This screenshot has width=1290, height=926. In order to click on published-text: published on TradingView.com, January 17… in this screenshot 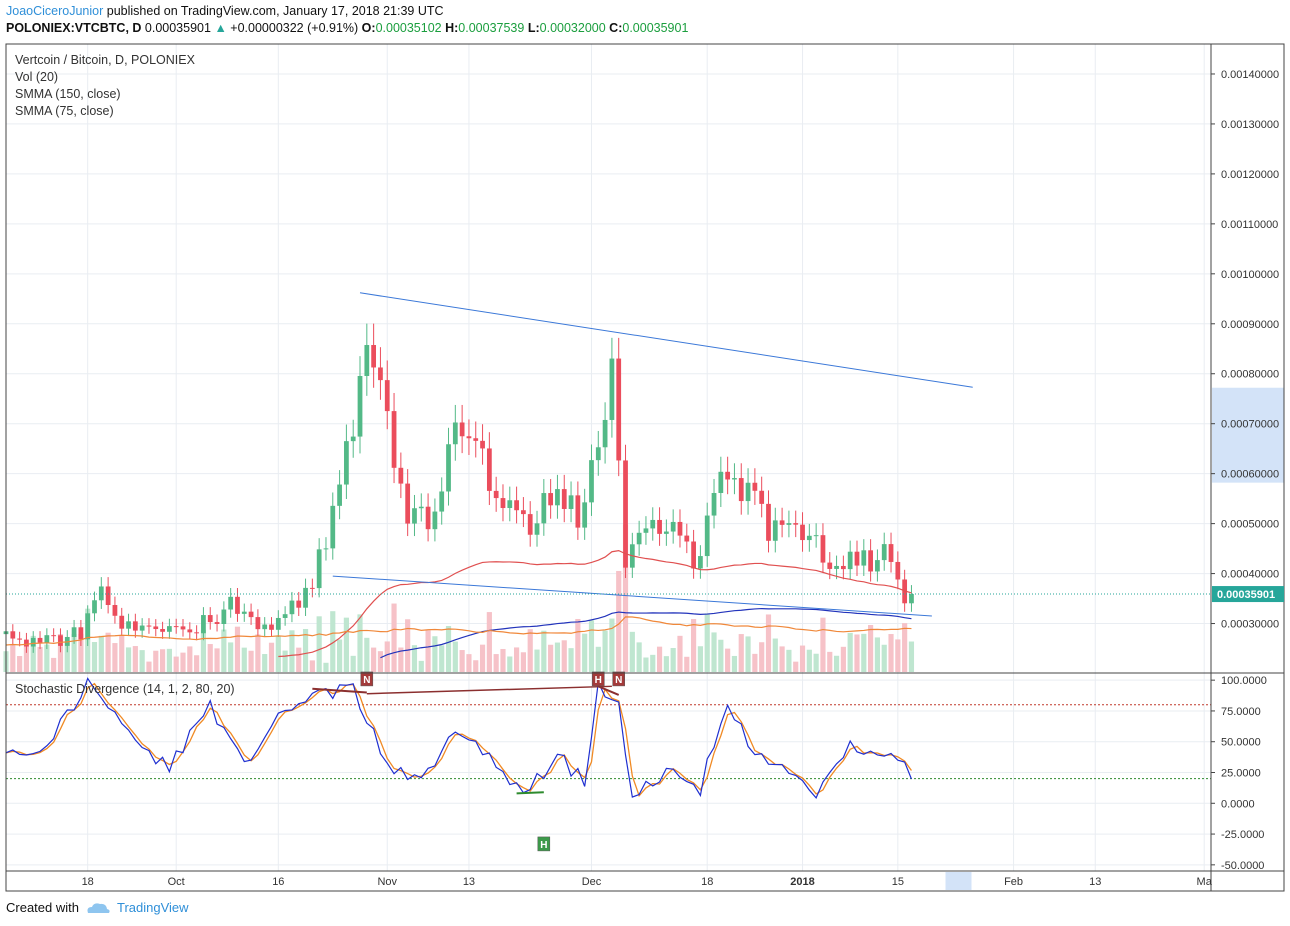, I will do `click(275, 11)`.